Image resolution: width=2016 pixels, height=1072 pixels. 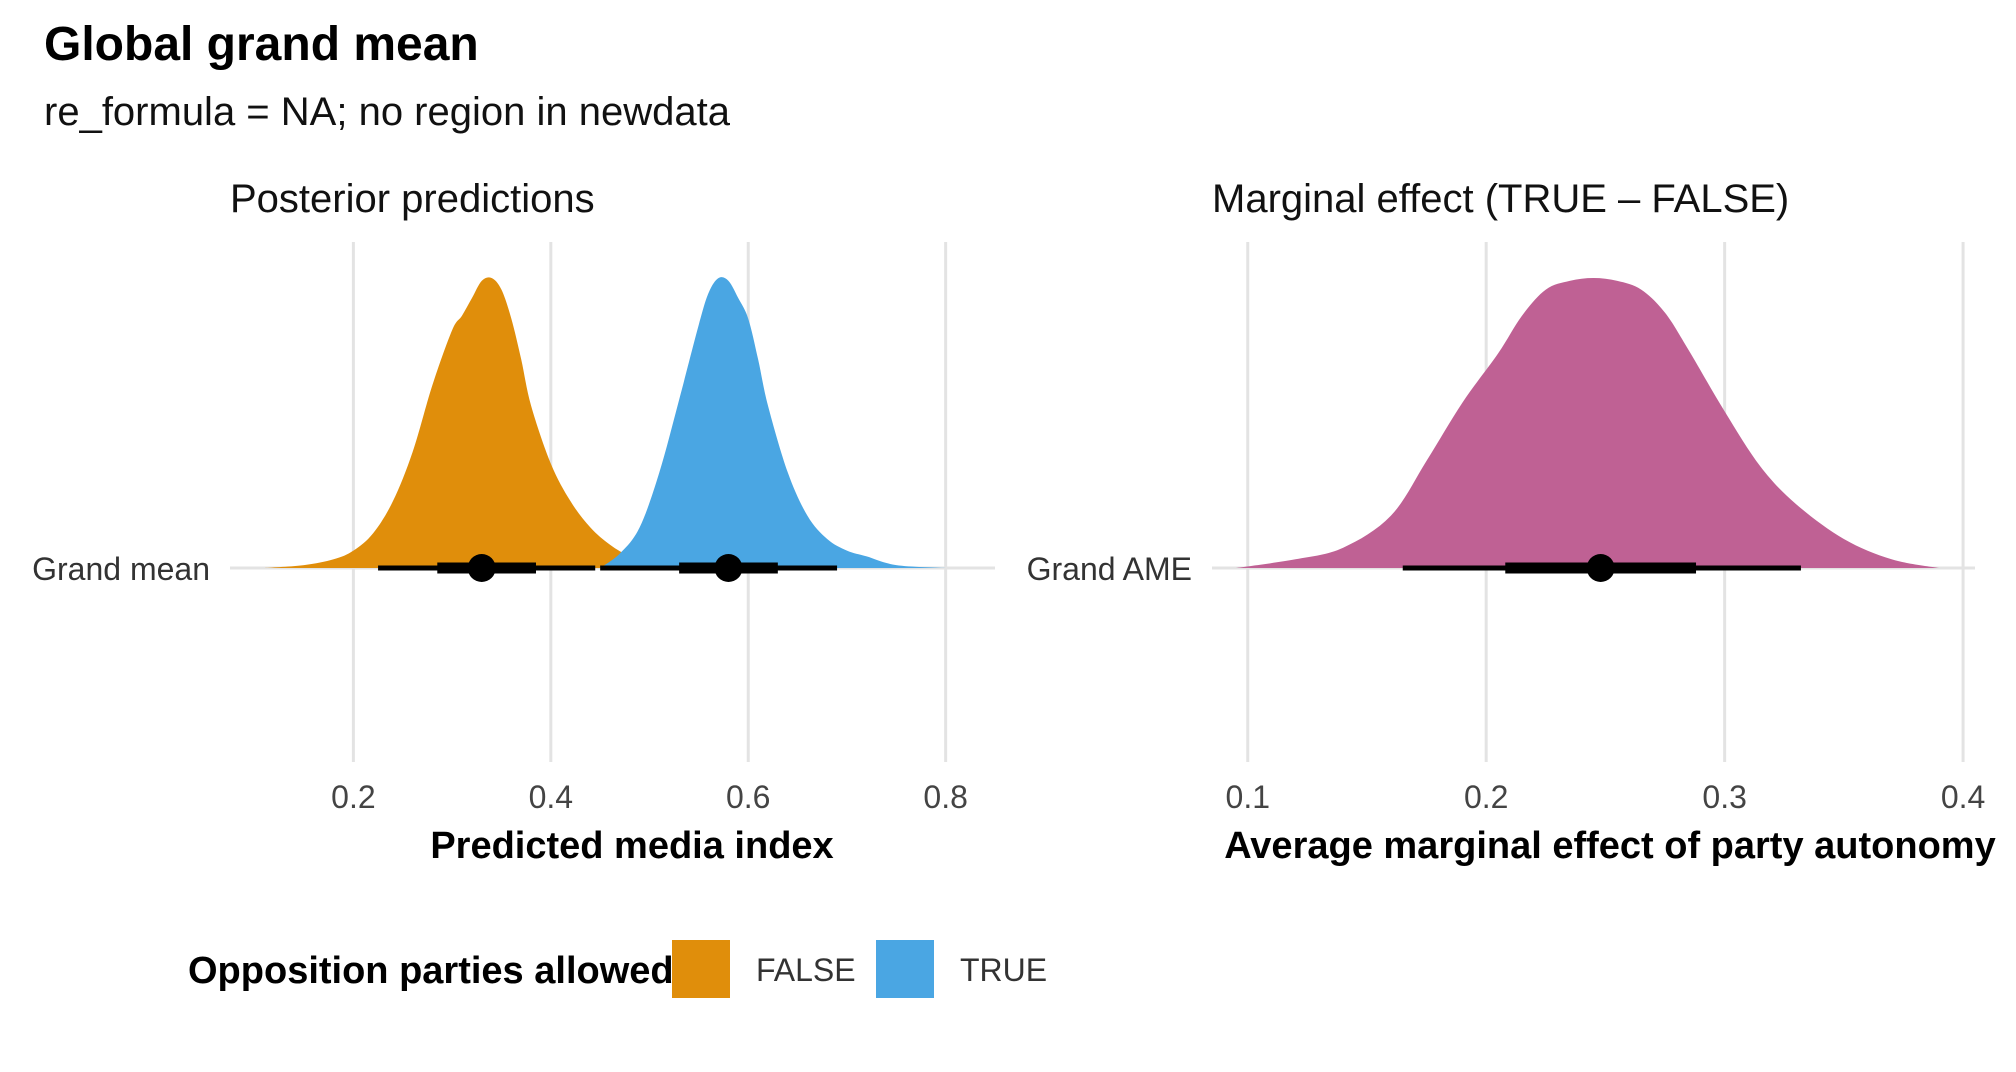 What do you see at coordinates (631, 846) in the screenshot?
I see `x-axis-title: Predicted media index` at bounding box center [631, 846].